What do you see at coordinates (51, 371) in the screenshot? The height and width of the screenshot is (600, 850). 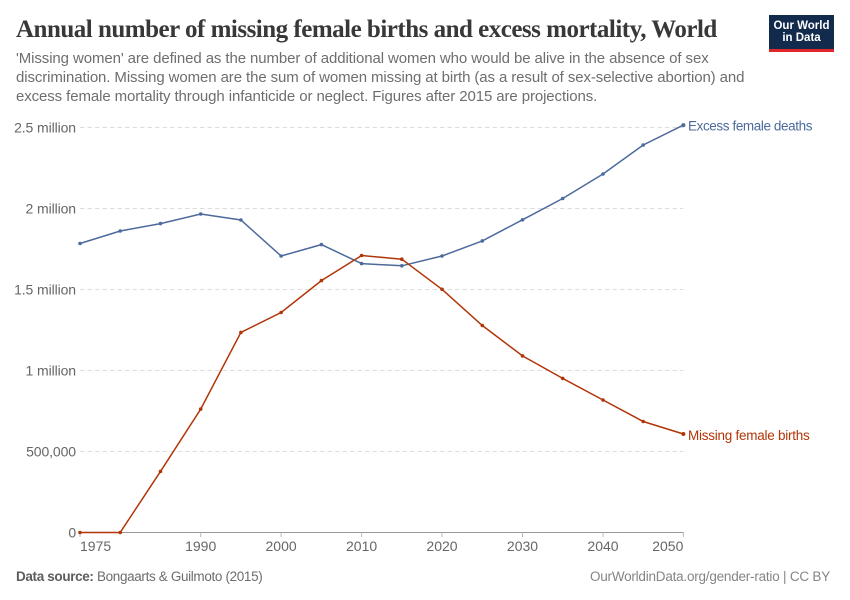 I see `svg-text: 1 million` at bounding box center [51, 371].